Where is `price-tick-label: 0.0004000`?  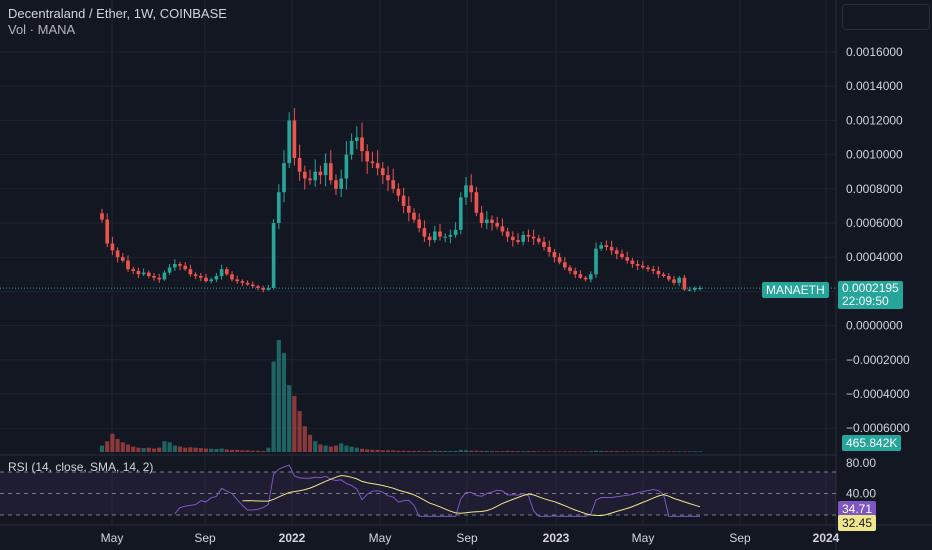 price-tick-label: 0.0004000 is located at coordinates (874, 257).